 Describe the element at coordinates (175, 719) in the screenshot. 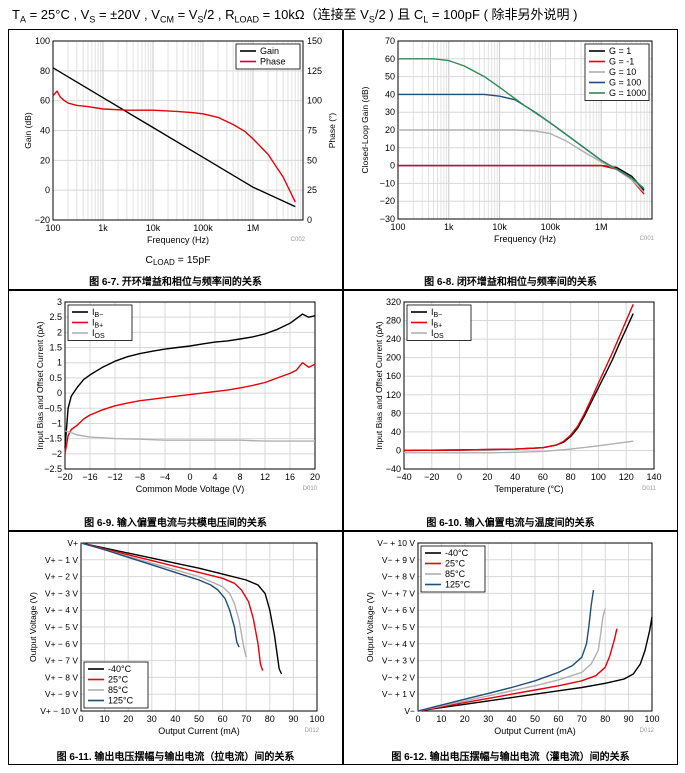

I see `fig6-11-xtick-label: 40` at that location.